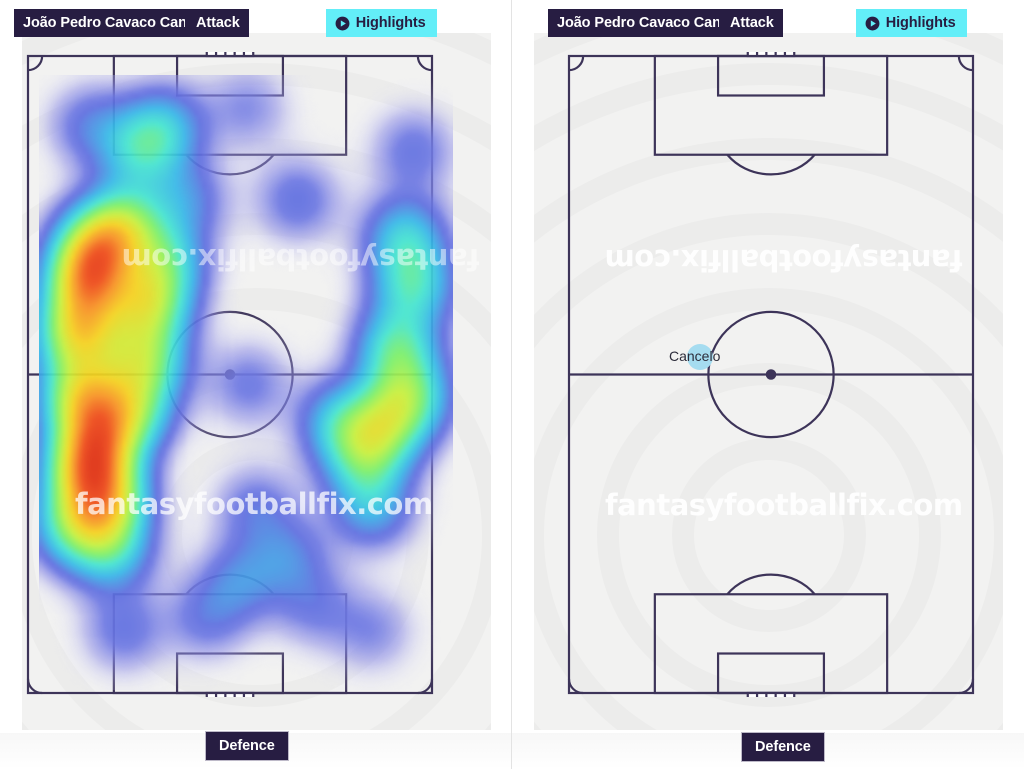  Describe the element at coordinates (390, 23) in the screenshot. I see `highlights-label-left: Highlights` at that location.